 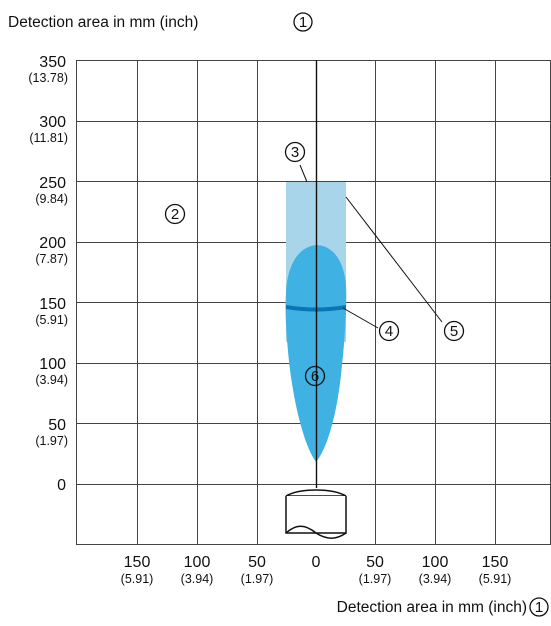 I want to click on callout-circle-field-edge, so click(x=454, y=331).